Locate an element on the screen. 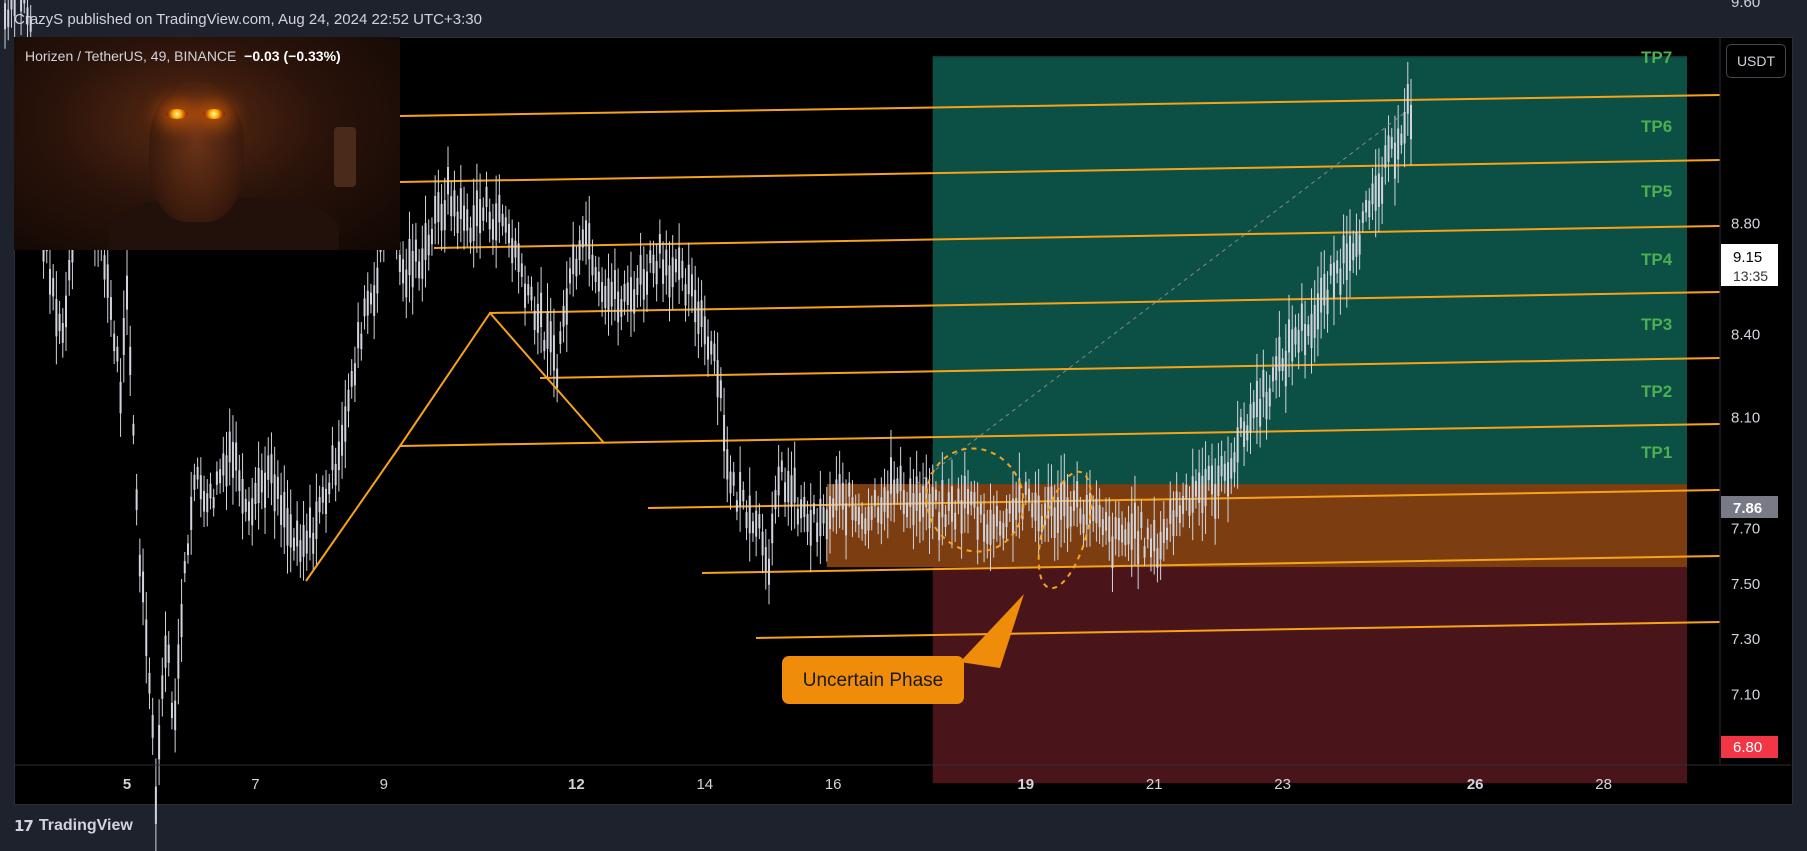 Image resolution: width=1807 pixels, height=851 pixels. callout-pointer is located at coordinates (992, 631).